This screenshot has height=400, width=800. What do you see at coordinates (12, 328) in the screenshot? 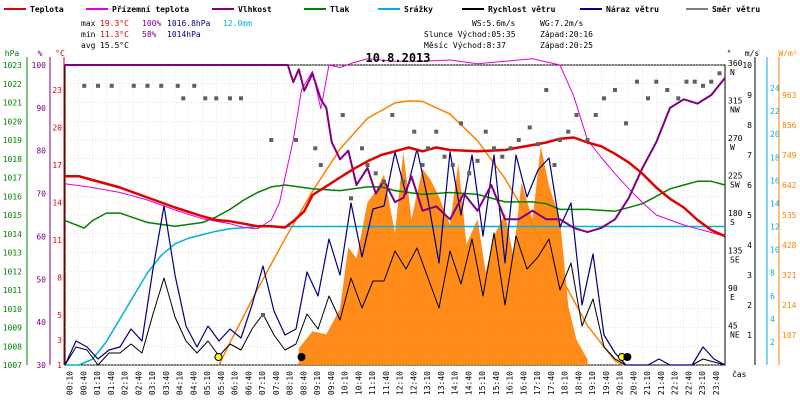
I see `pressure-tick-label: 1009` at bounding box center [12, 328].